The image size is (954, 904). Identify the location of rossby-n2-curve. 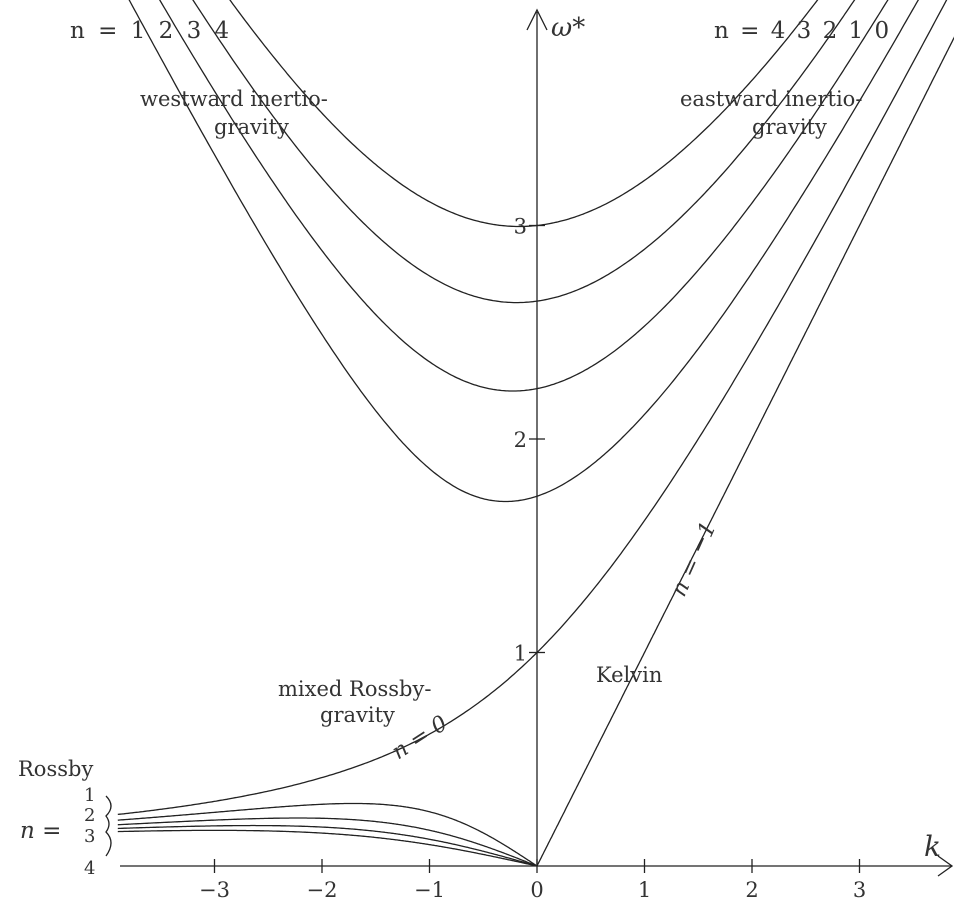
(327, 842).